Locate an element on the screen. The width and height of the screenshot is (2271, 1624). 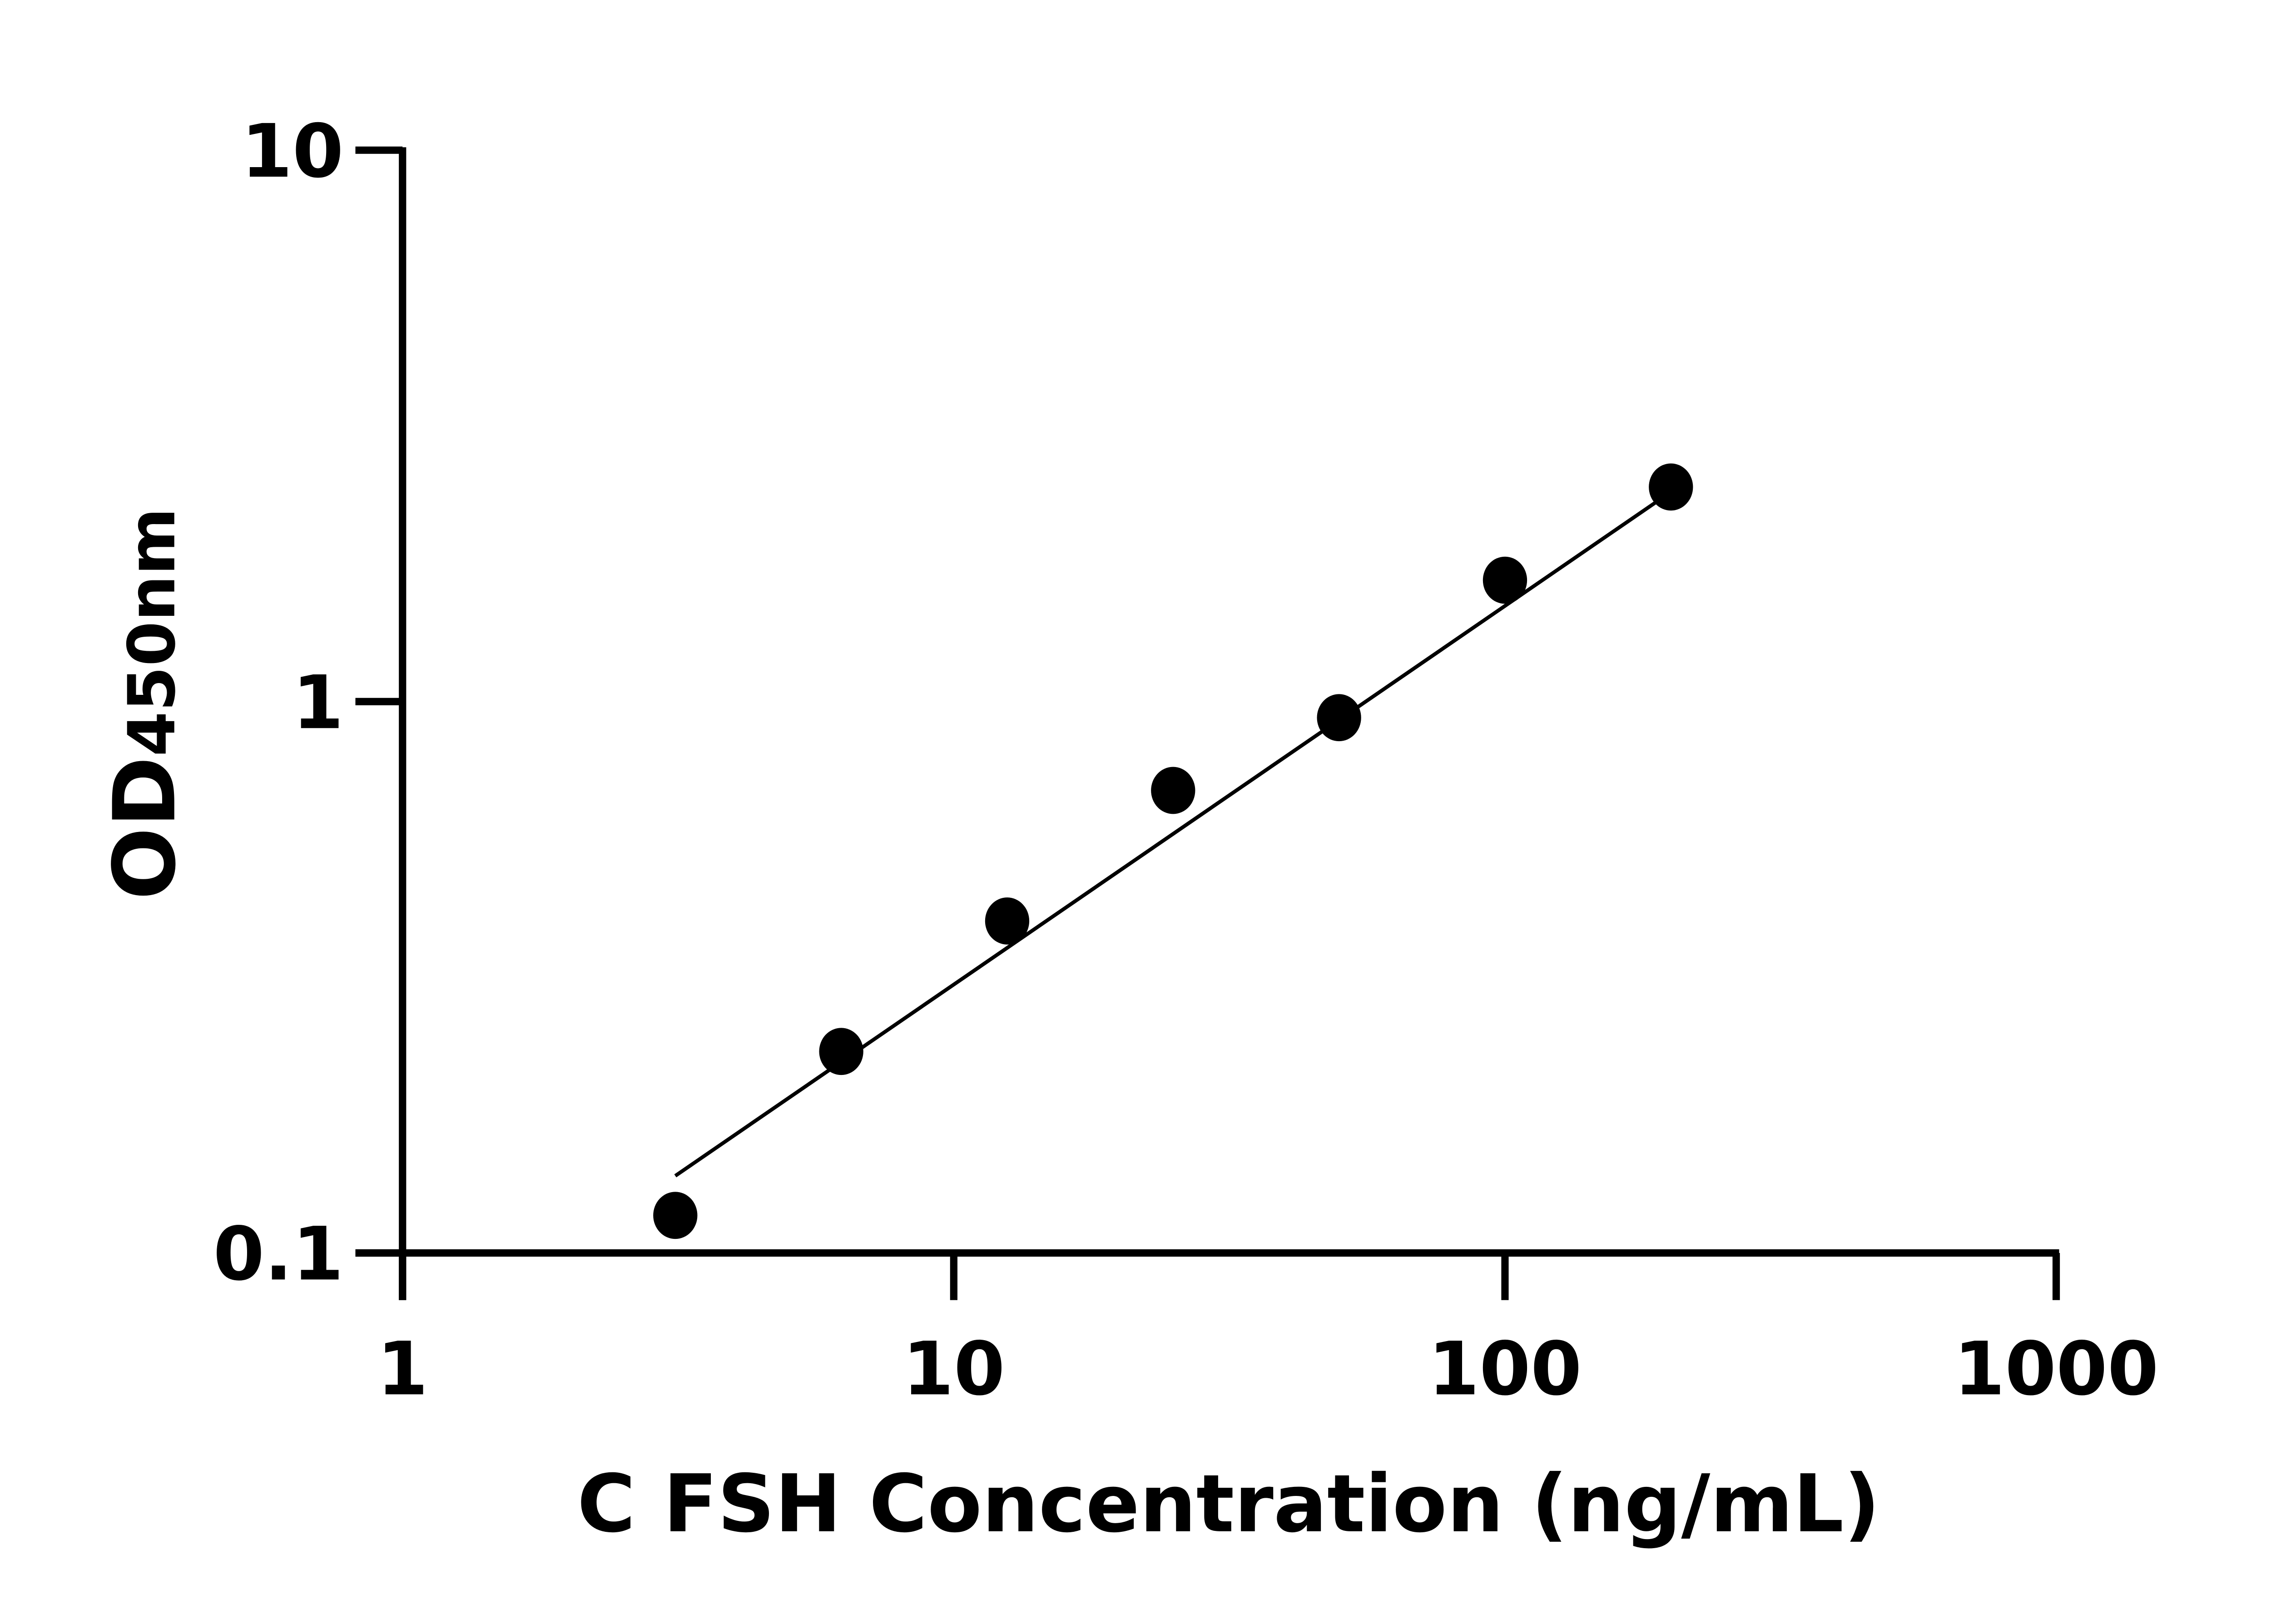
x-tick-label: 10 is located at coordinates (953, 1369).